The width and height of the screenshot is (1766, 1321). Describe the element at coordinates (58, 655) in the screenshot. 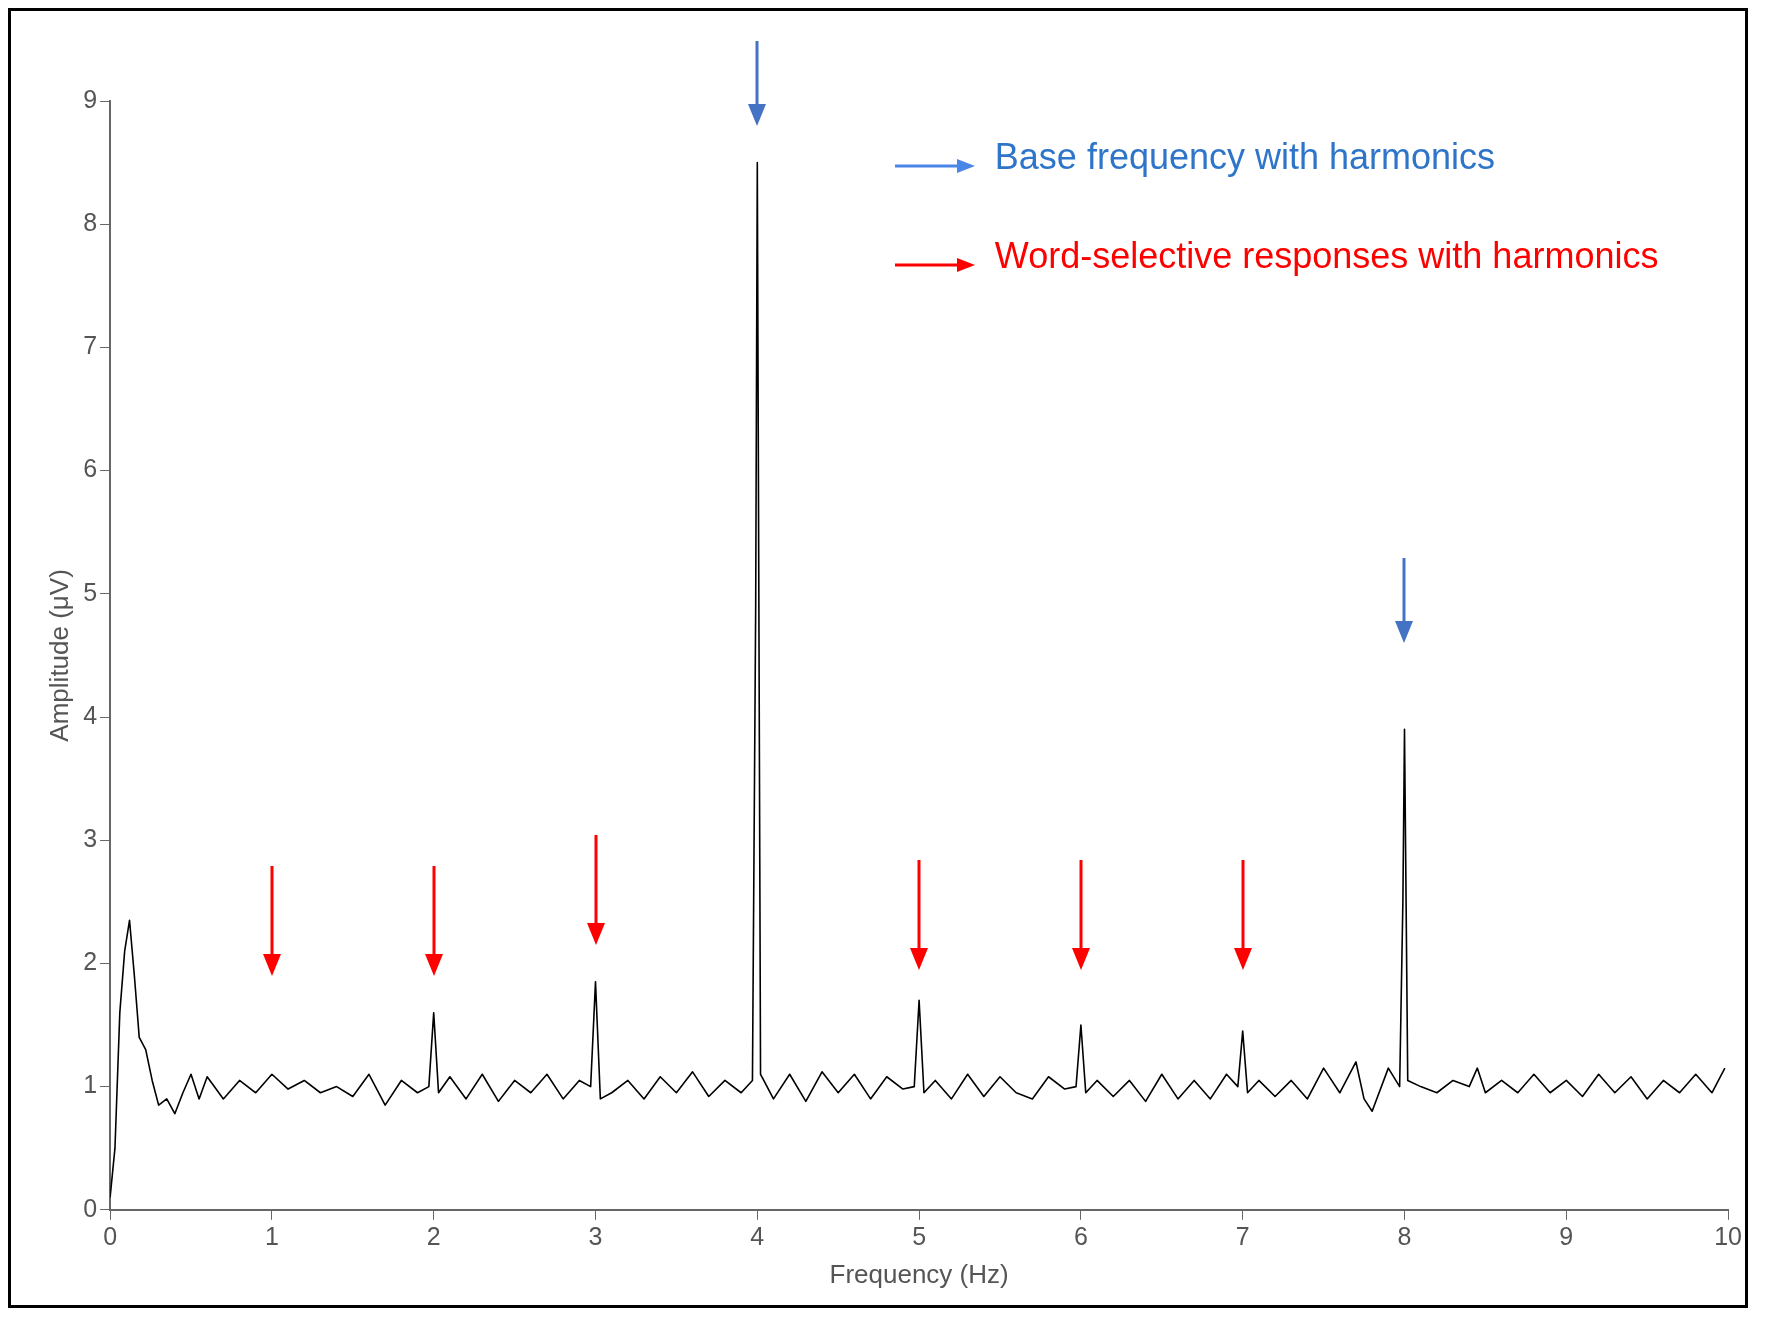

I see `y-axis-title: Amplitude (μV)` at that location.